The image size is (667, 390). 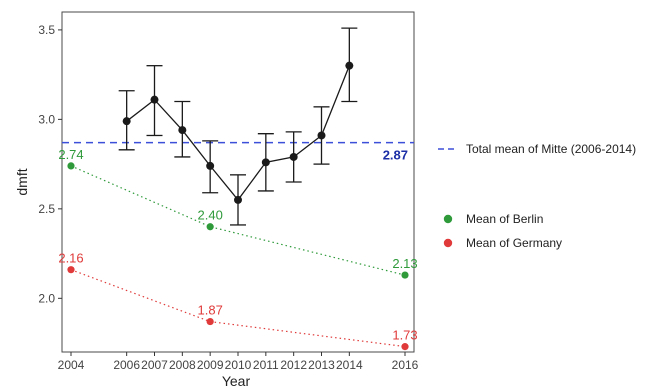 I want to click on legend-item-berlin: Mean of Berlin, so click(x=493, y=219).